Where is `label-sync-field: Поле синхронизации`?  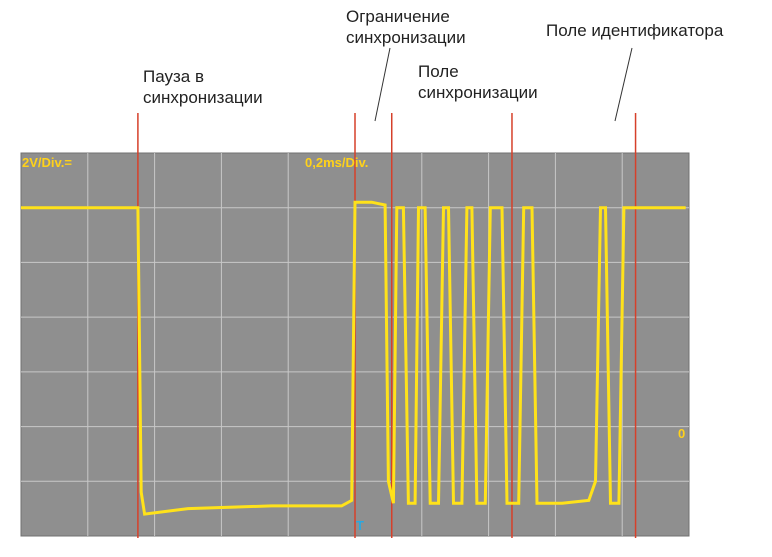
label-sync-field: Поле синхронизации is located at coordinates (478, 82).